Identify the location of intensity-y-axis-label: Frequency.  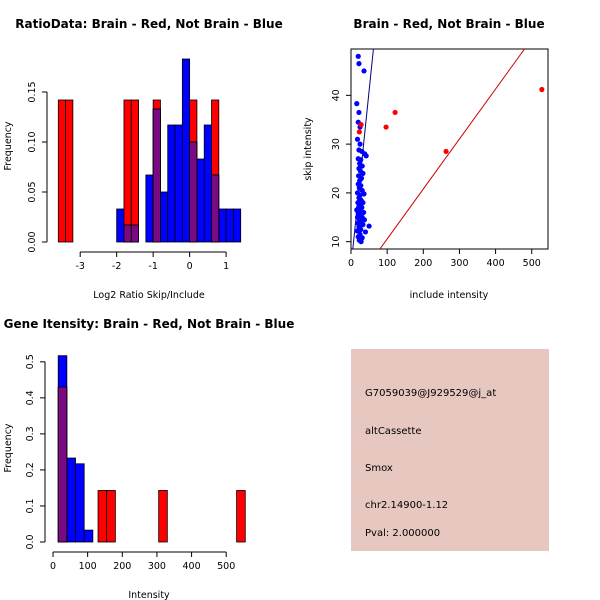
(8, 447).